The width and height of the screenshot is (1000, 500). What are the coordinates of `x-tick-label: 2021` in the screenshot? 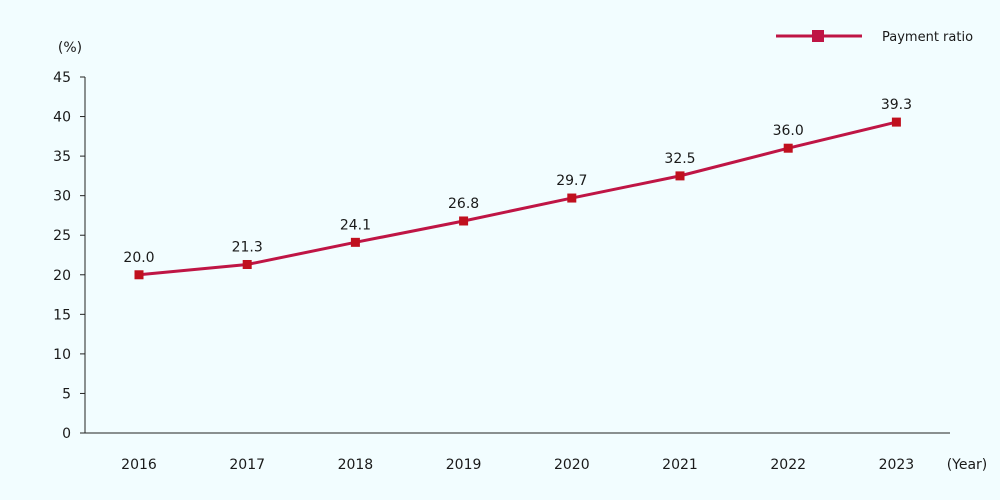 It's located at (680, 465).